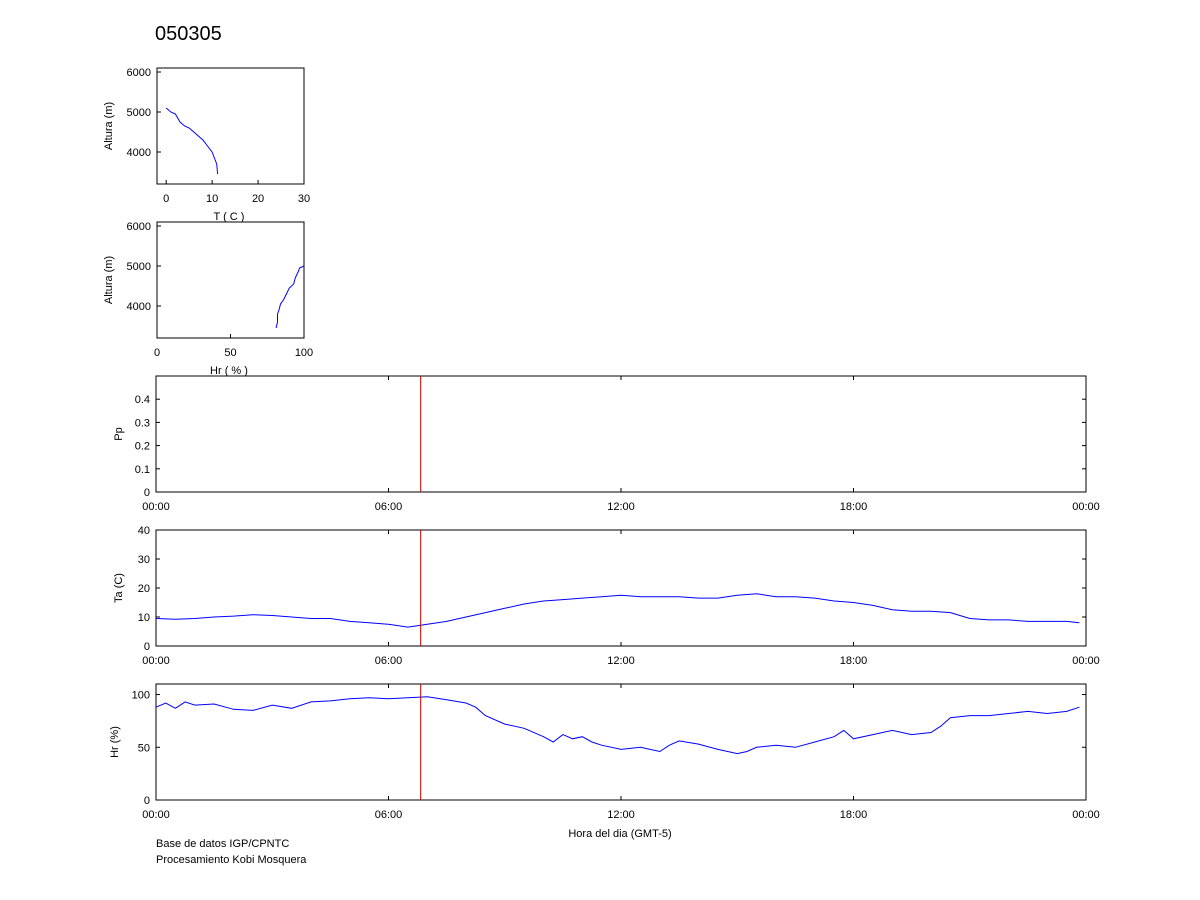 The width and height of the screenshot is (1200, 900). I want to click on x-tick-label: 30, so click(304, 199).